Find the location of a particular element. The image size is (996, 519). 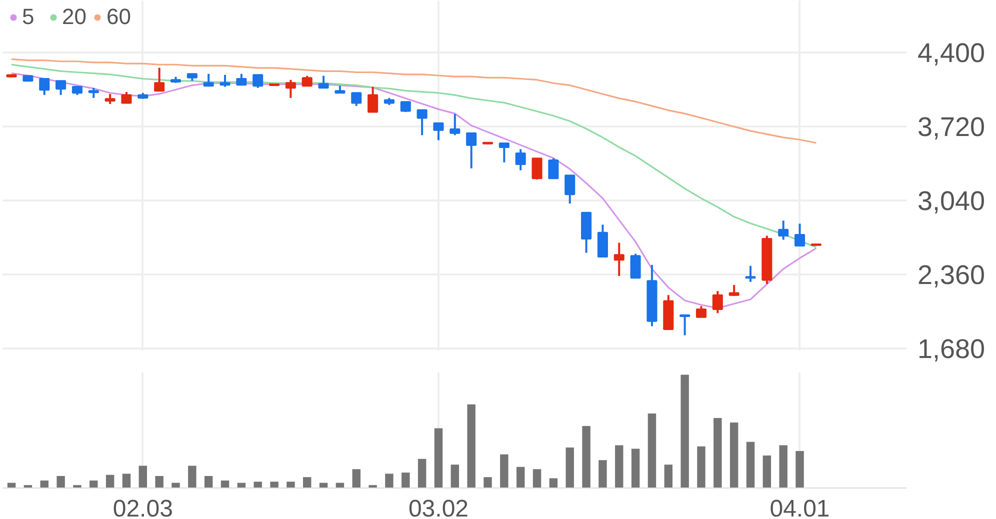

legend-label: 60 is located at coordinates (118, 17).